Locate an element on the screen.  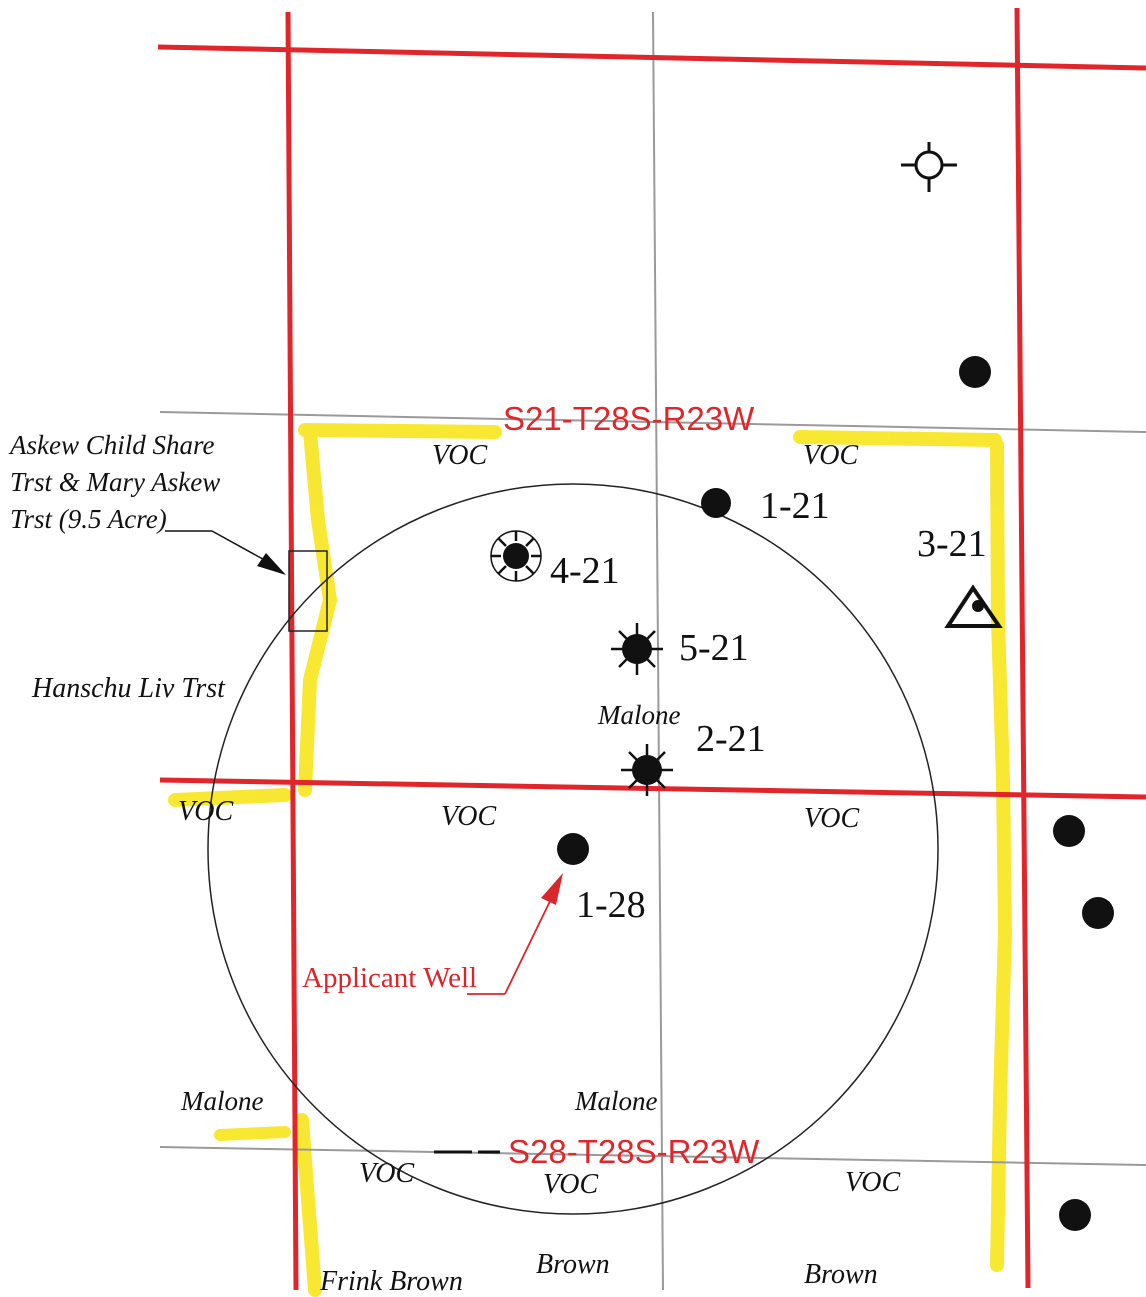
askew-leader-arrow is located at coordinates (225, 552).